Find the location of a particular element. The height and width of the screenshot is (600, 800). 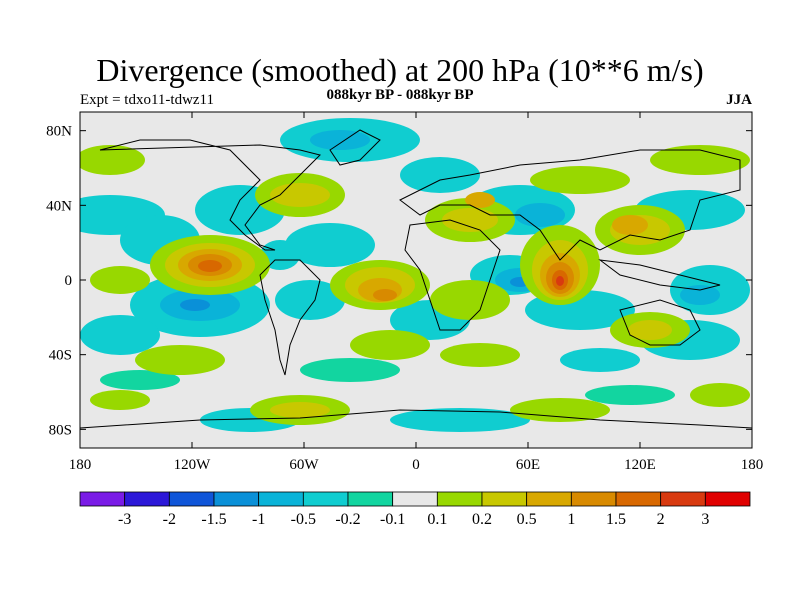

colorbar-label: 0.5 is located at coordinates (527, 519).